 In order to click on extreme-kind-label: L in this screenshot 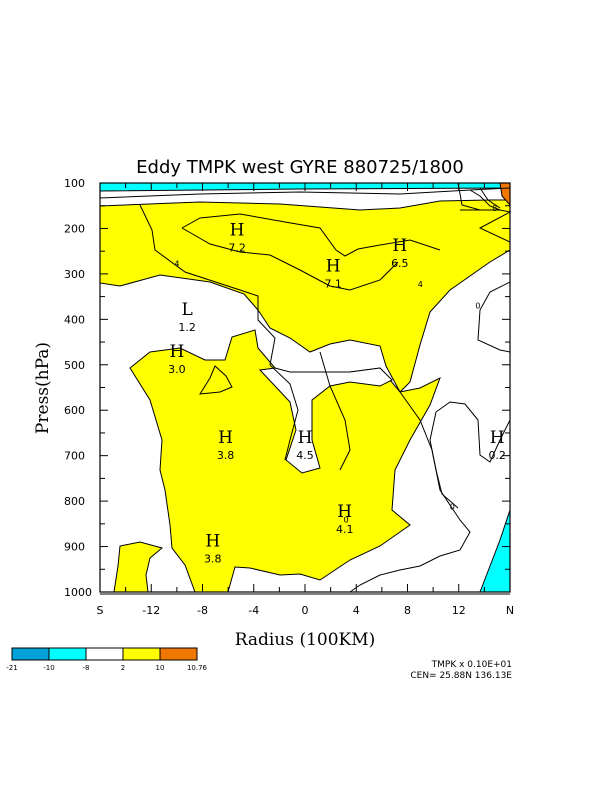, I will do `click(186, 310)`.